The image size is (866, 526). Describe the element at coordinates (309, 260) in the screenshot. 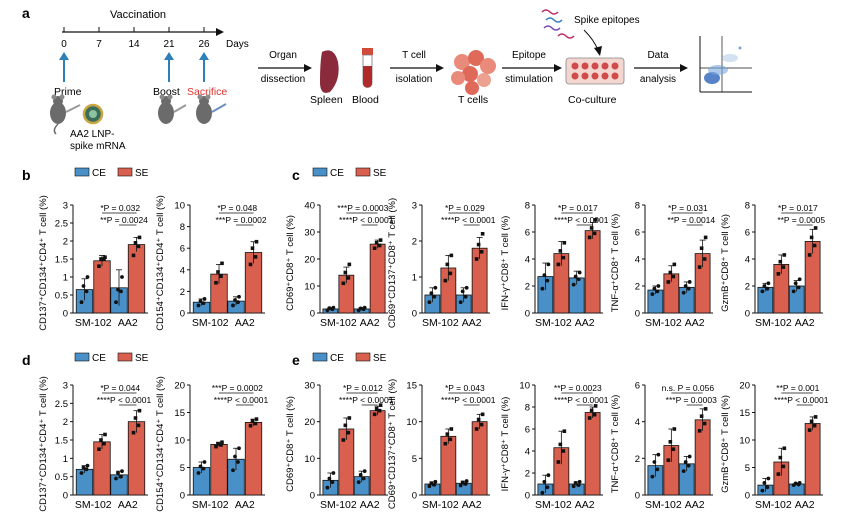

I see `y-tick-label: 20` at that location.